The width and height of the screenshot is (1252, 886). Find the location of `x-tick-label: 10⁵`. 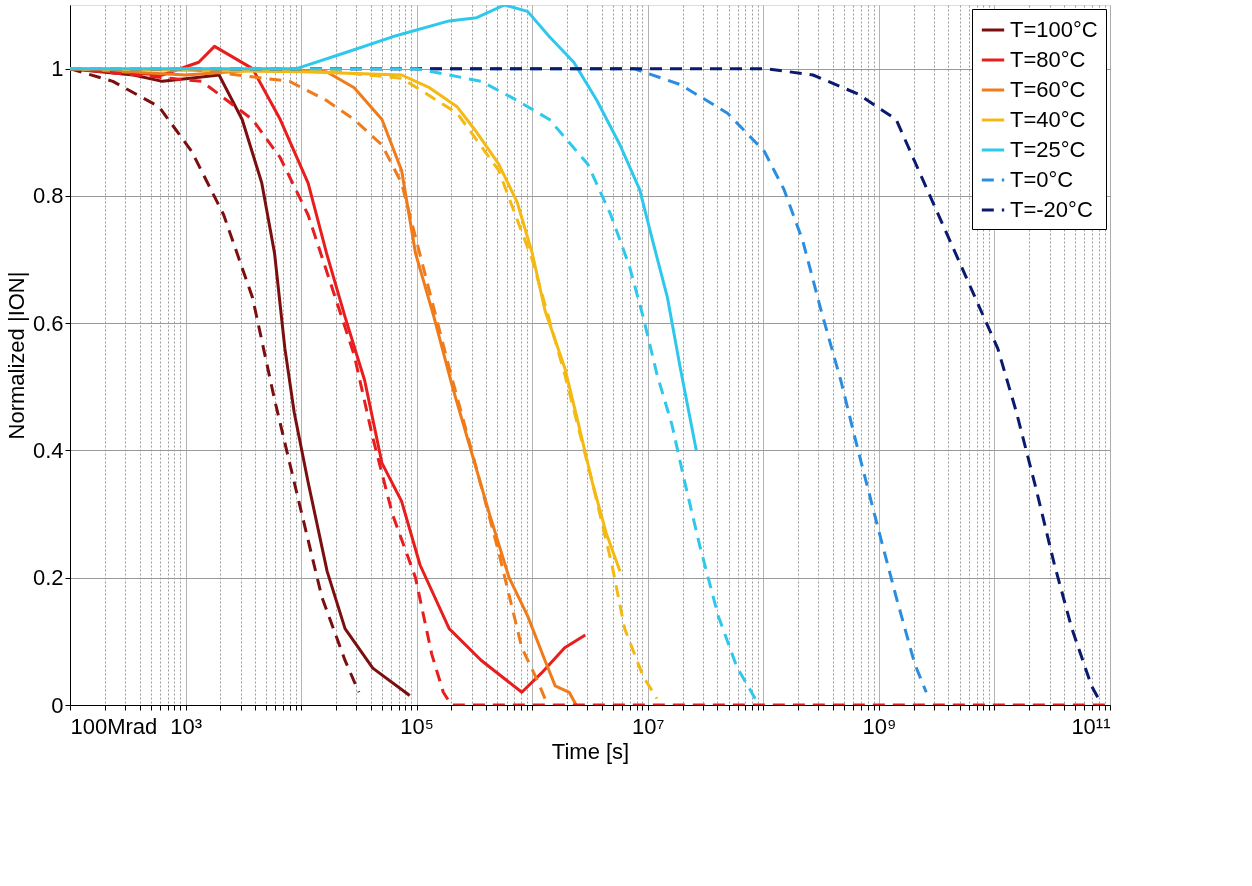

x-tick-label: 10⁵ is located at coordinates (417, 726).